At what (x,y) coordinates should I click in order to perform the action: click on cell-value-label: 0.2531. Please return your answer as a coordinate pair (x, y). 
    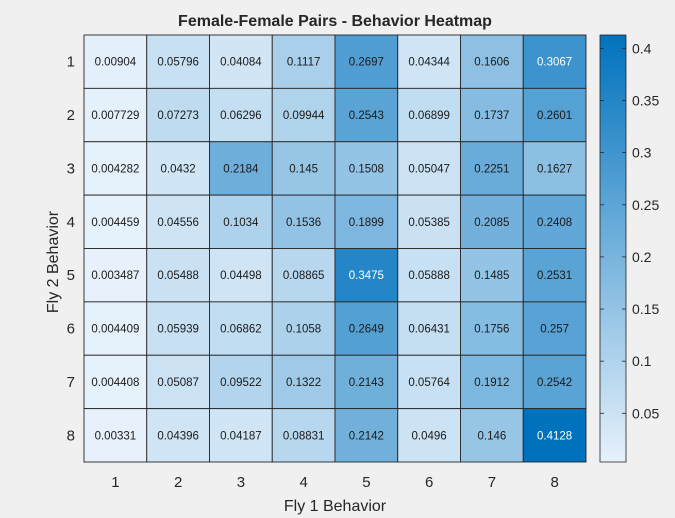
    Looking at the image, I should click on (554, 276).